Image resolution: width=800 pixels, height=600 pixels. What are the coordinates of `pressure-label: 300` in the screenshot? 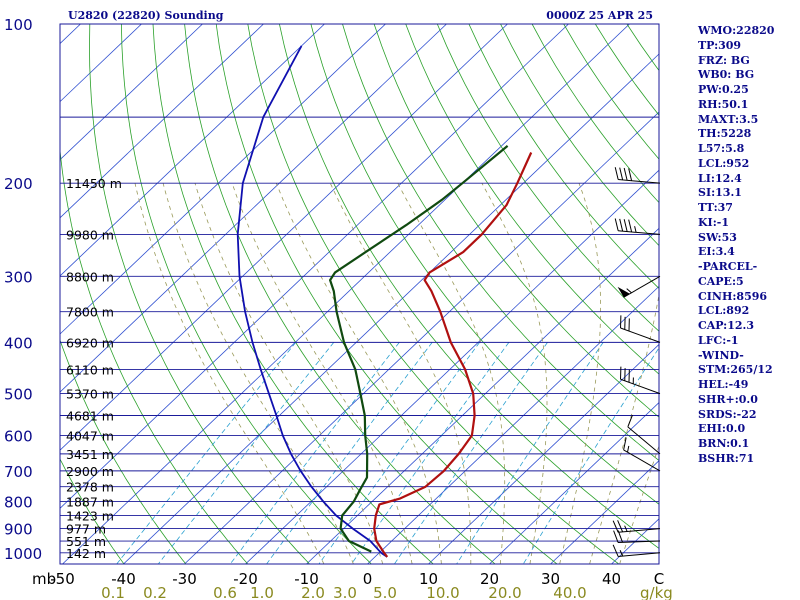 It's located at (18, 277).